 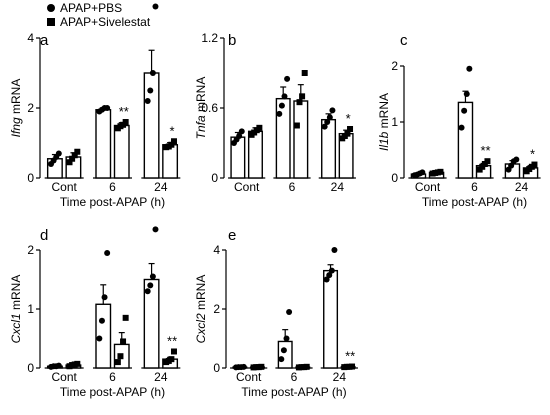 I want to click on panel-letter-c: c, so click(x=404, y=40).